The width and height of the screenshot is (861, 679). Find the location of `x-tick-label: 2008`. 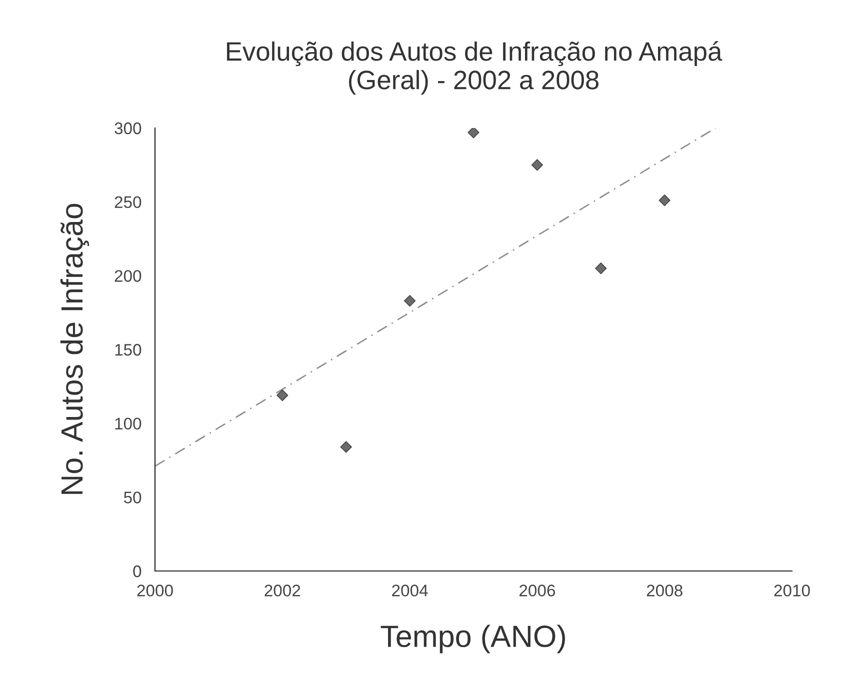

x-tick-label: 2008 is located at coordinates (664, 590).